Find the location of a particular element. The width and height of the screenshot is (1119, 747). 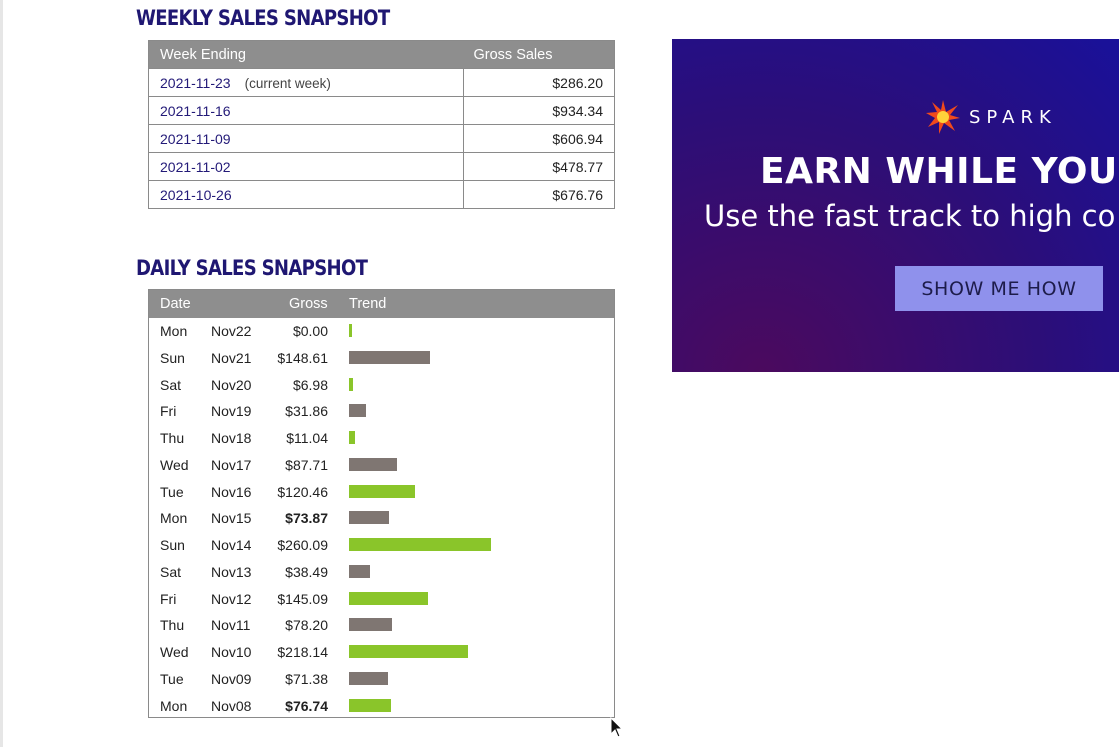

date-cell: Nov12 is located at coordinates (231, 598).